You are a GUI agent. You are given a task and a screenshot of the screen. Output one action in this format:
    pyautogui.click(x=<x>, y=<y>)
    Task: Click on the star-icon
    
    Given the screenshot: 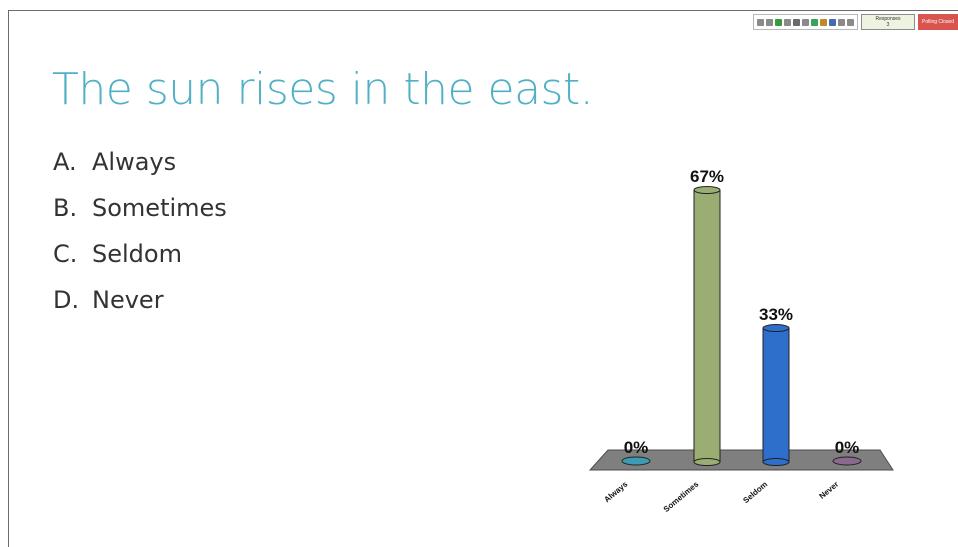 What is the action you would take?
    pyautogui.click(x=805, y=22)
    